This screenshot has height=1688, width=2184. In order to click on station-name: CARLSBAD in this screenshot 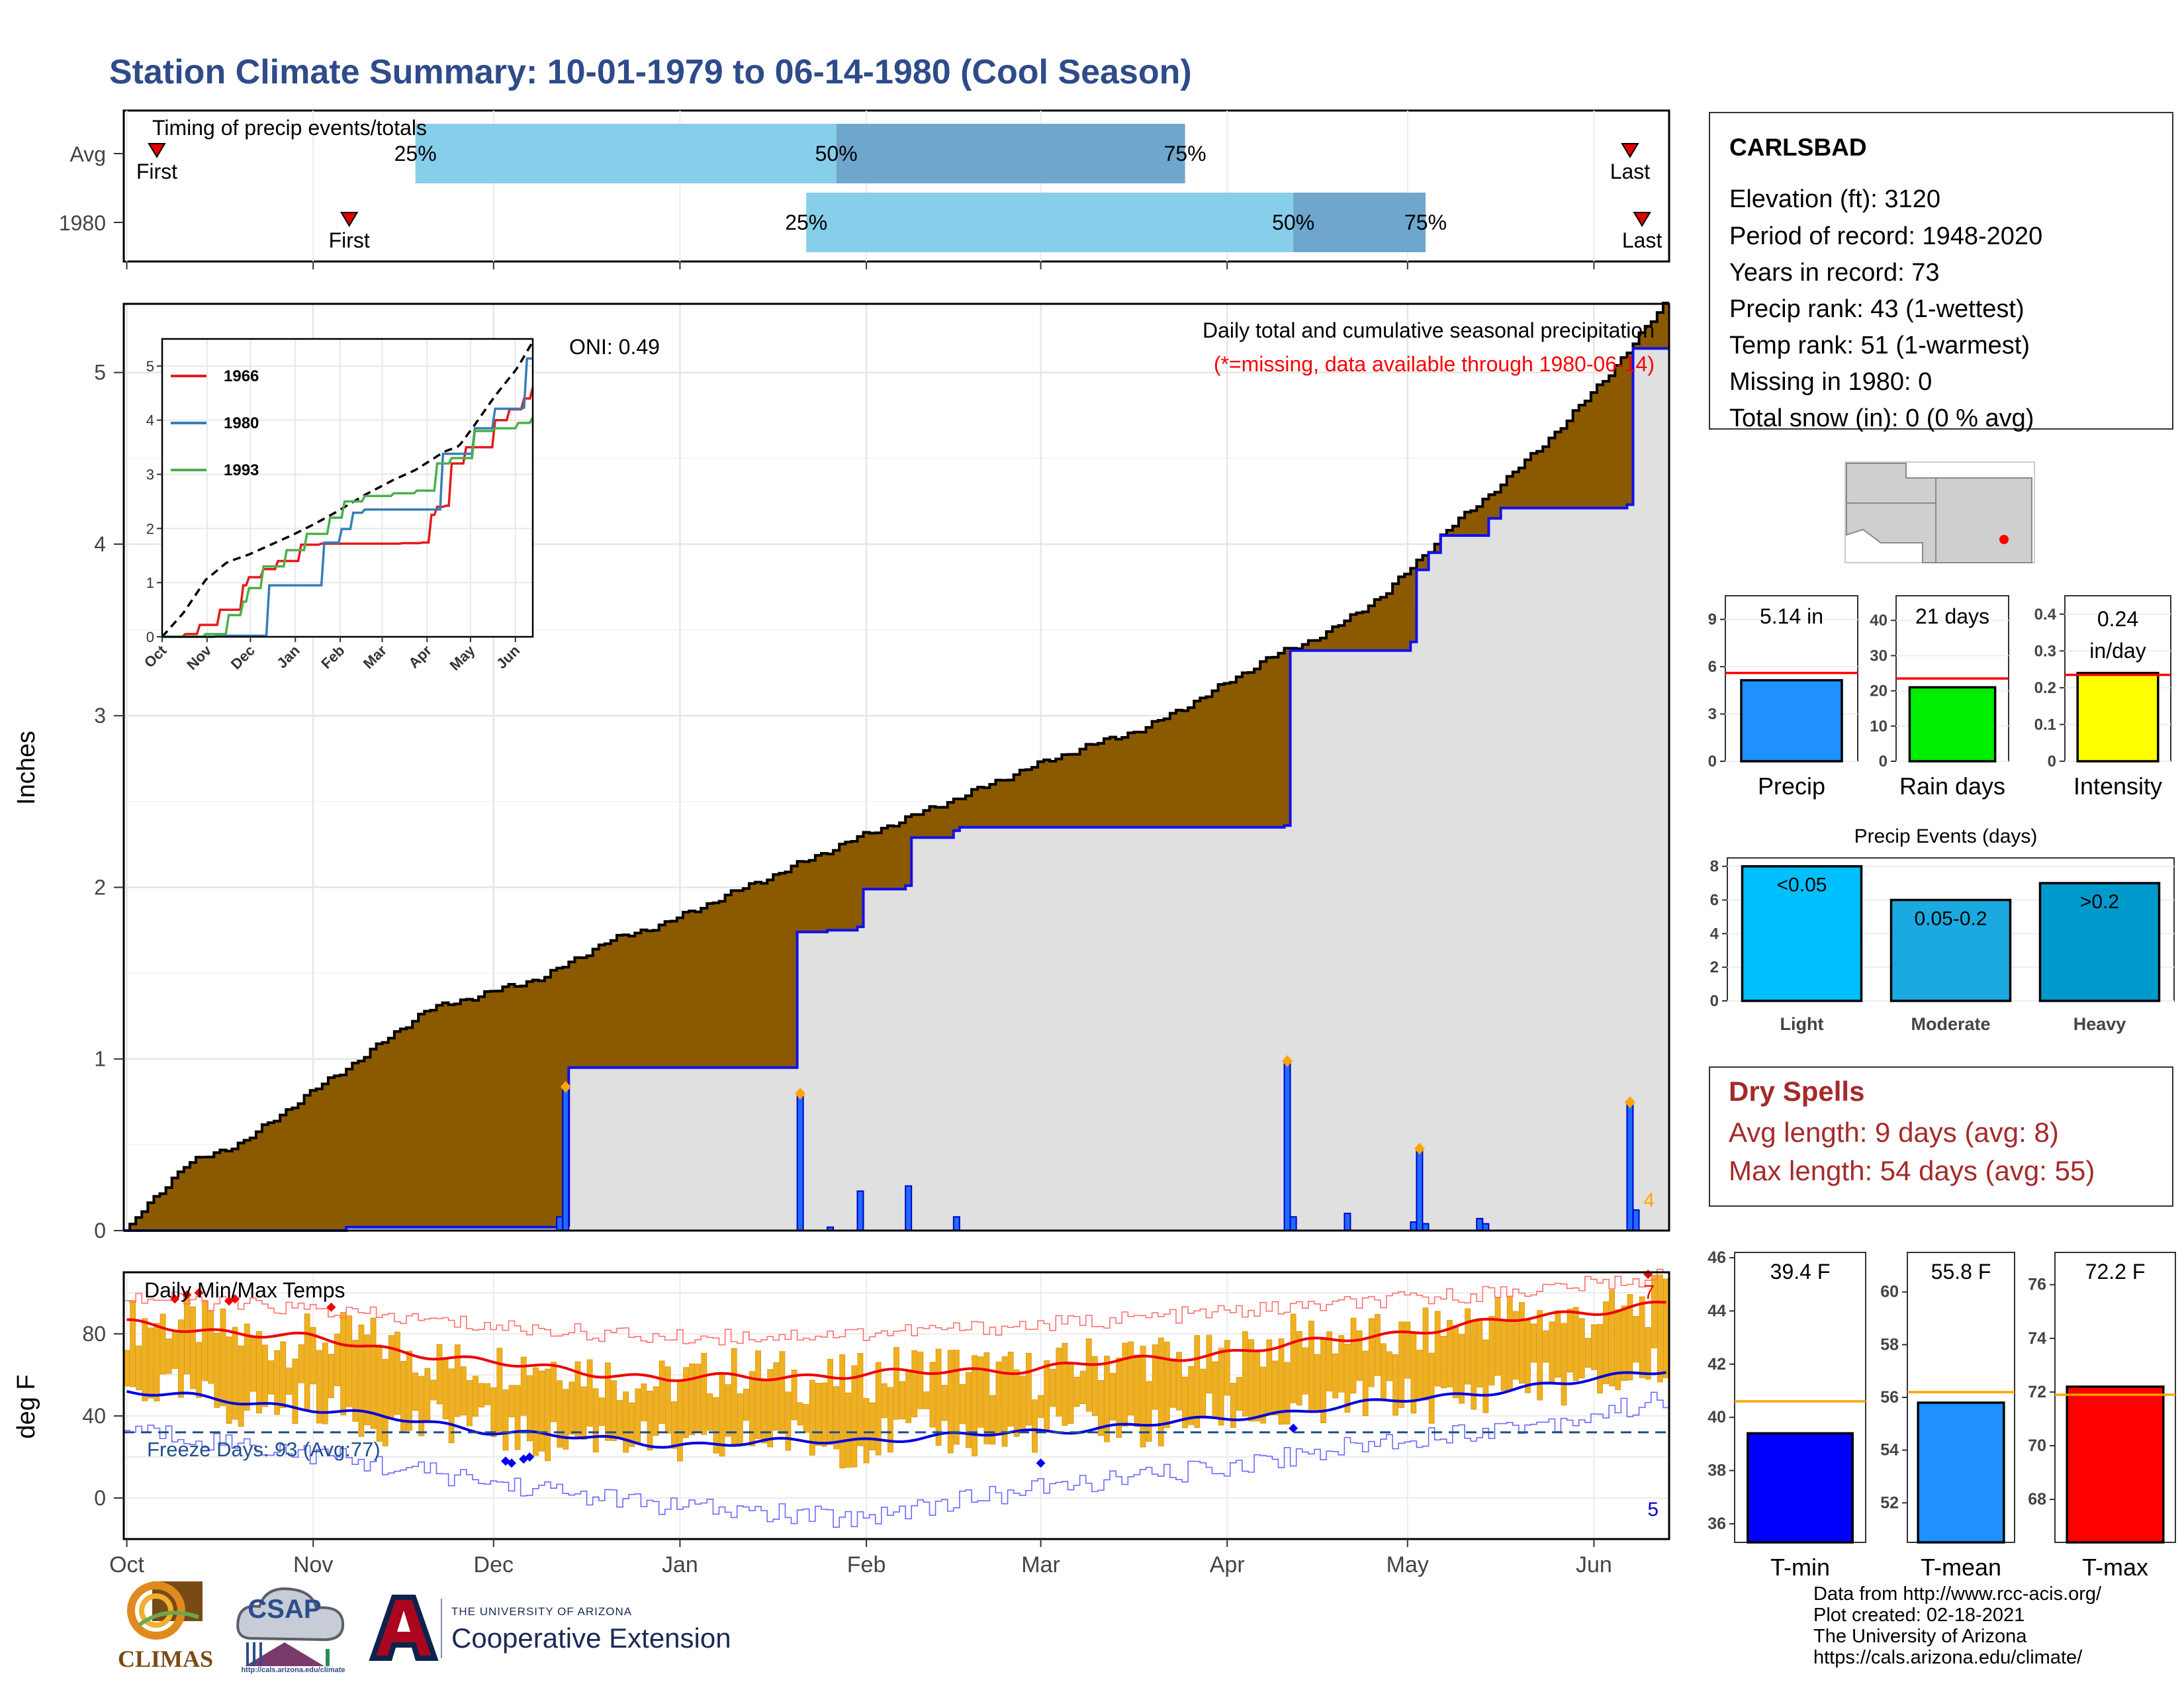, I will do `click(1798, 147)`.